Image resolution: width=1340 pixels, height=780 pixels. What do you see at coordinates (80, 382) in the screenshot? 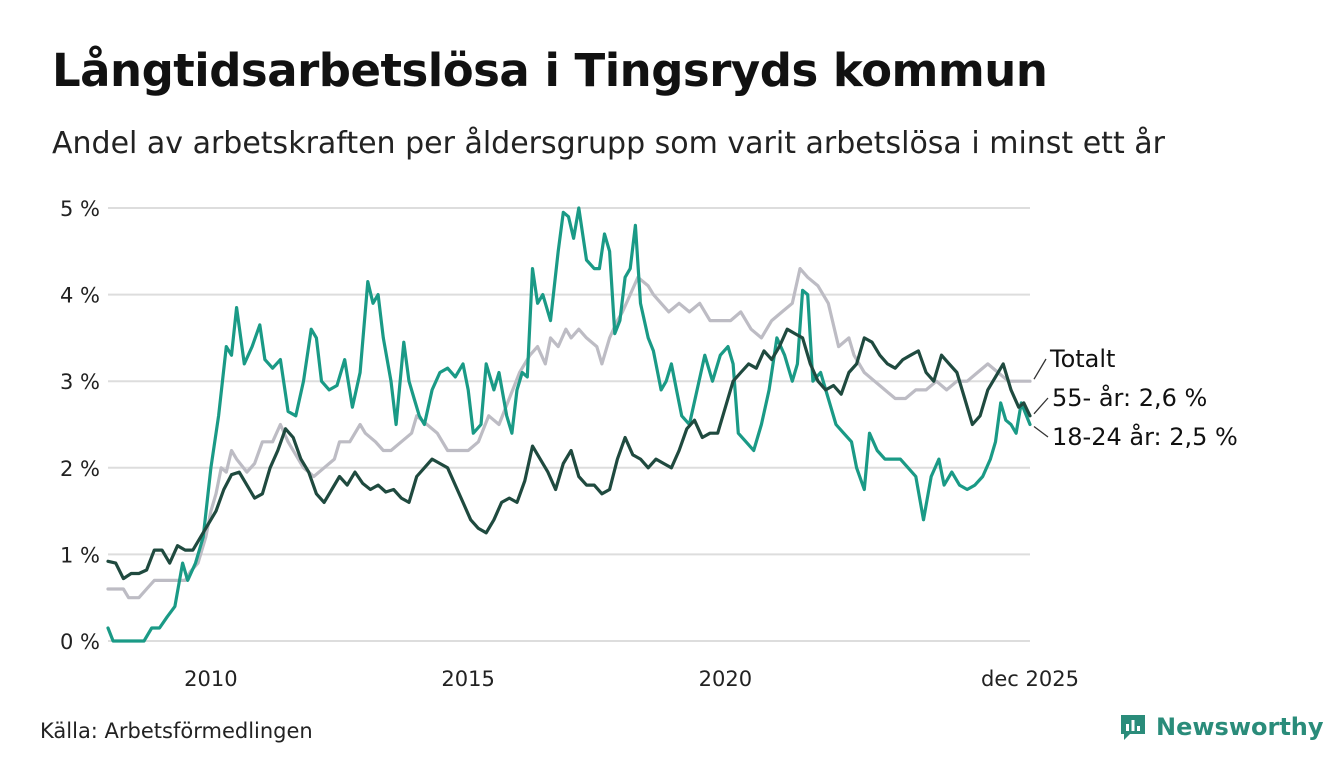
I see `y-tick-label: 3 %` at bounding box center [80, 382].